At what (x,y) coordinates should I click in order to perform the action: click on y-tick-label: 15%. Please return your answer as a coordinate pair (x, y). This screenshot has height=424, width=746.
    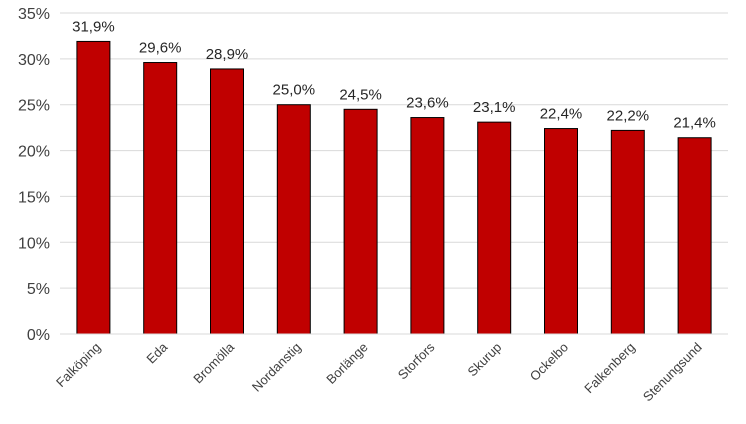
    Looking at the image, I should click on (34, 197).